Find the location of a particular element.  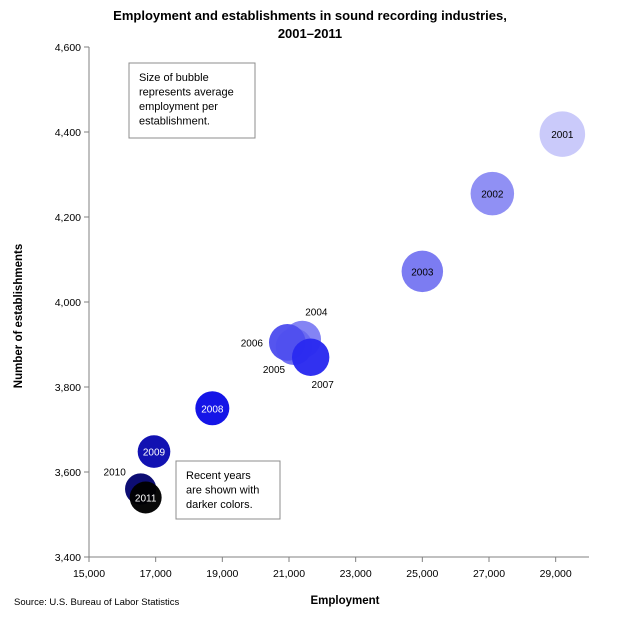

bubble-label-2006: 2006 is located at coordinates (252, 343).